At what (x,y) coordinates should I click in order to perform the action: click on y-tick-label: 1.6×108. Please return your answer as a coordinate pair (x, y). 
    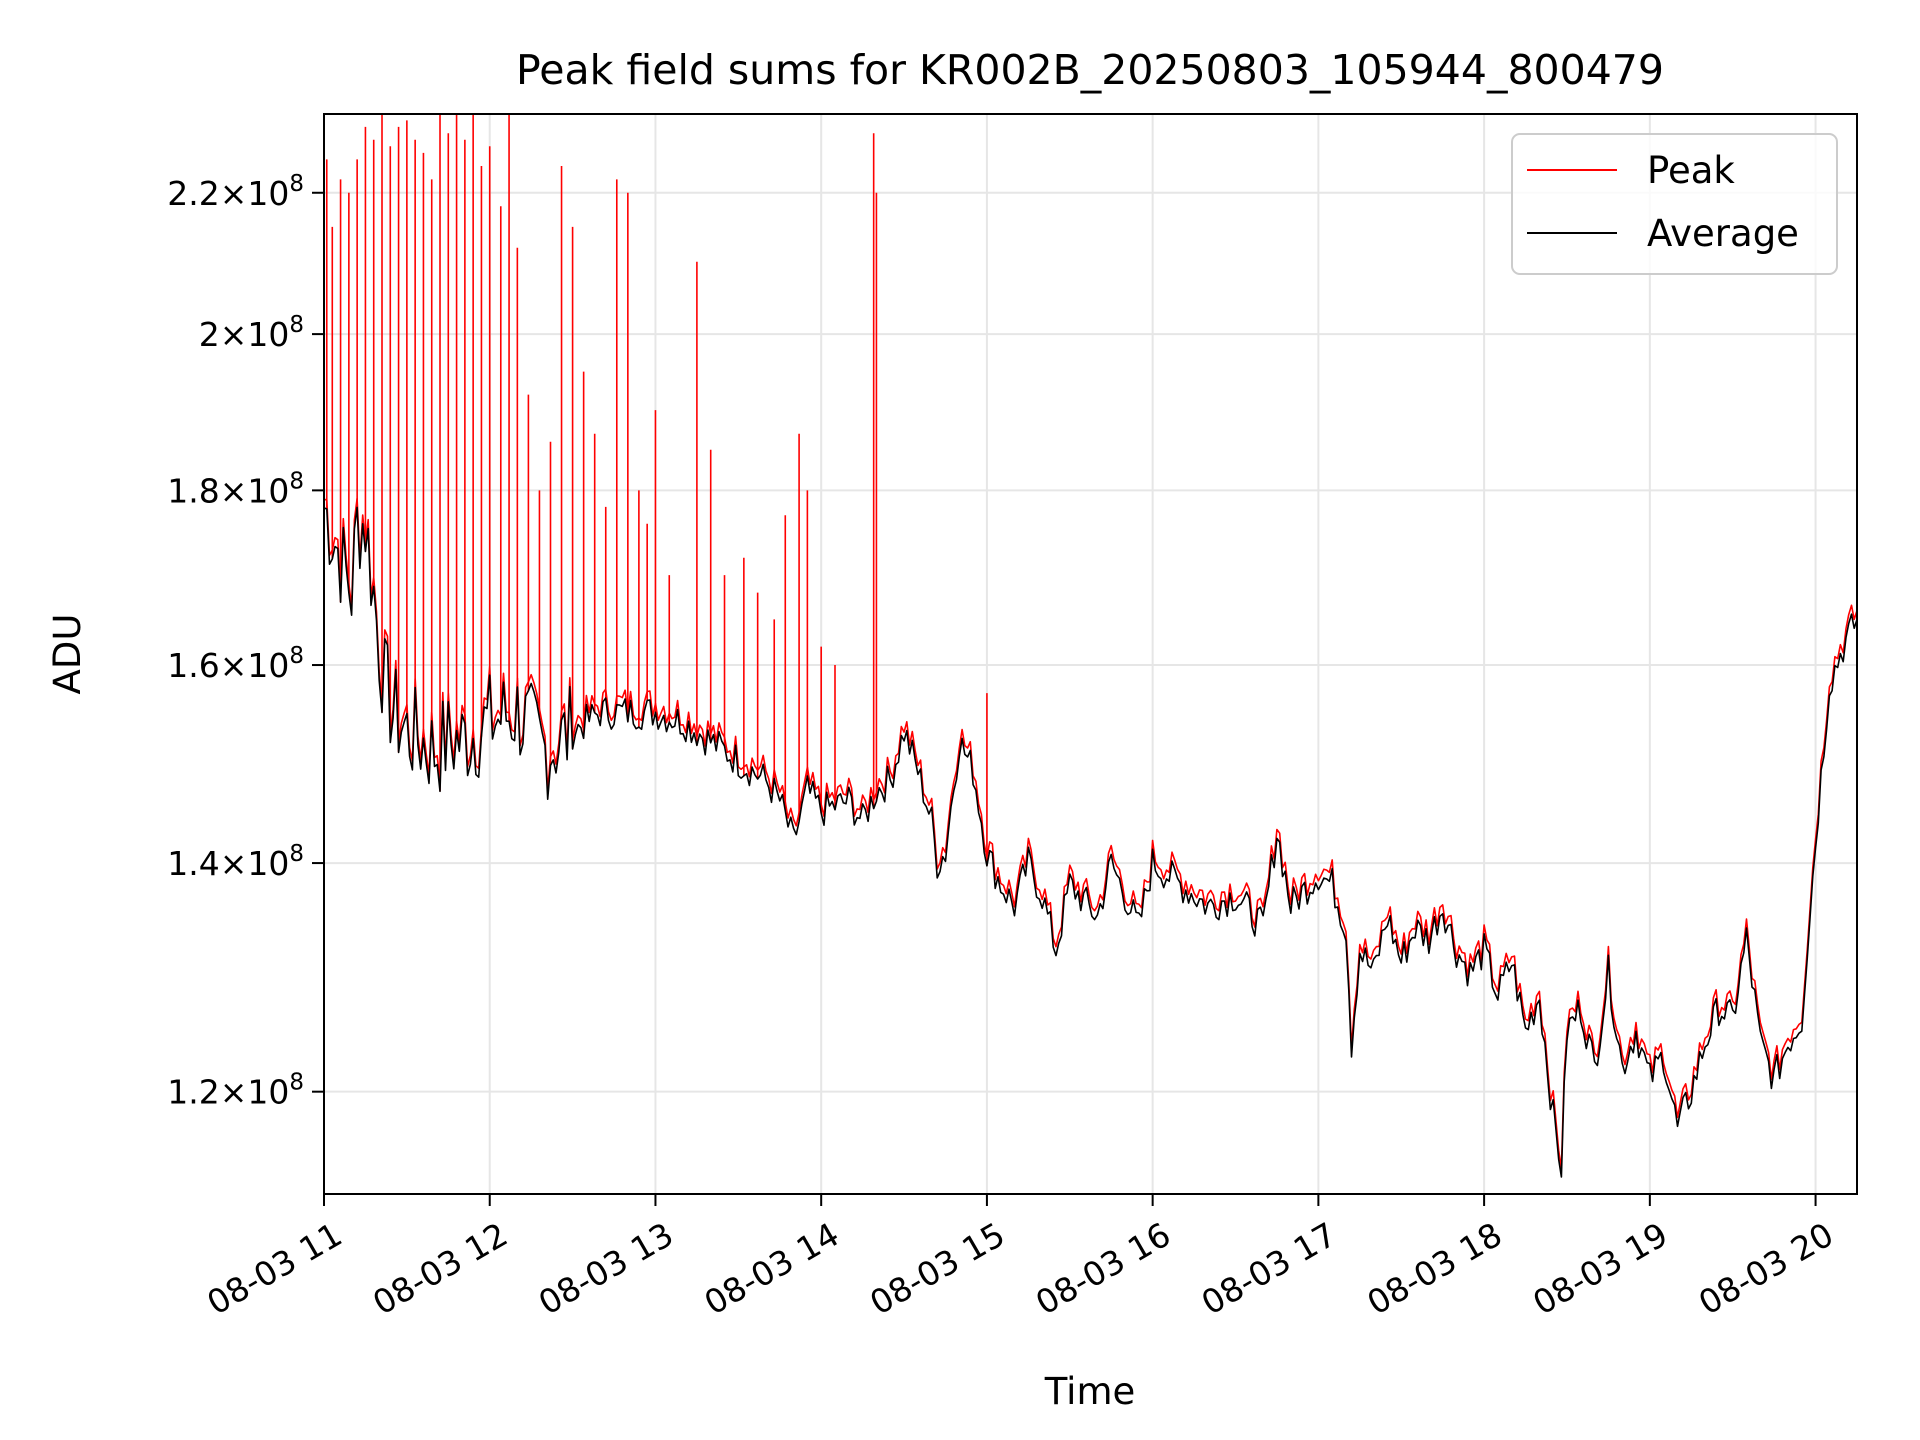
    Looking at the image, I should click on (235, 664).